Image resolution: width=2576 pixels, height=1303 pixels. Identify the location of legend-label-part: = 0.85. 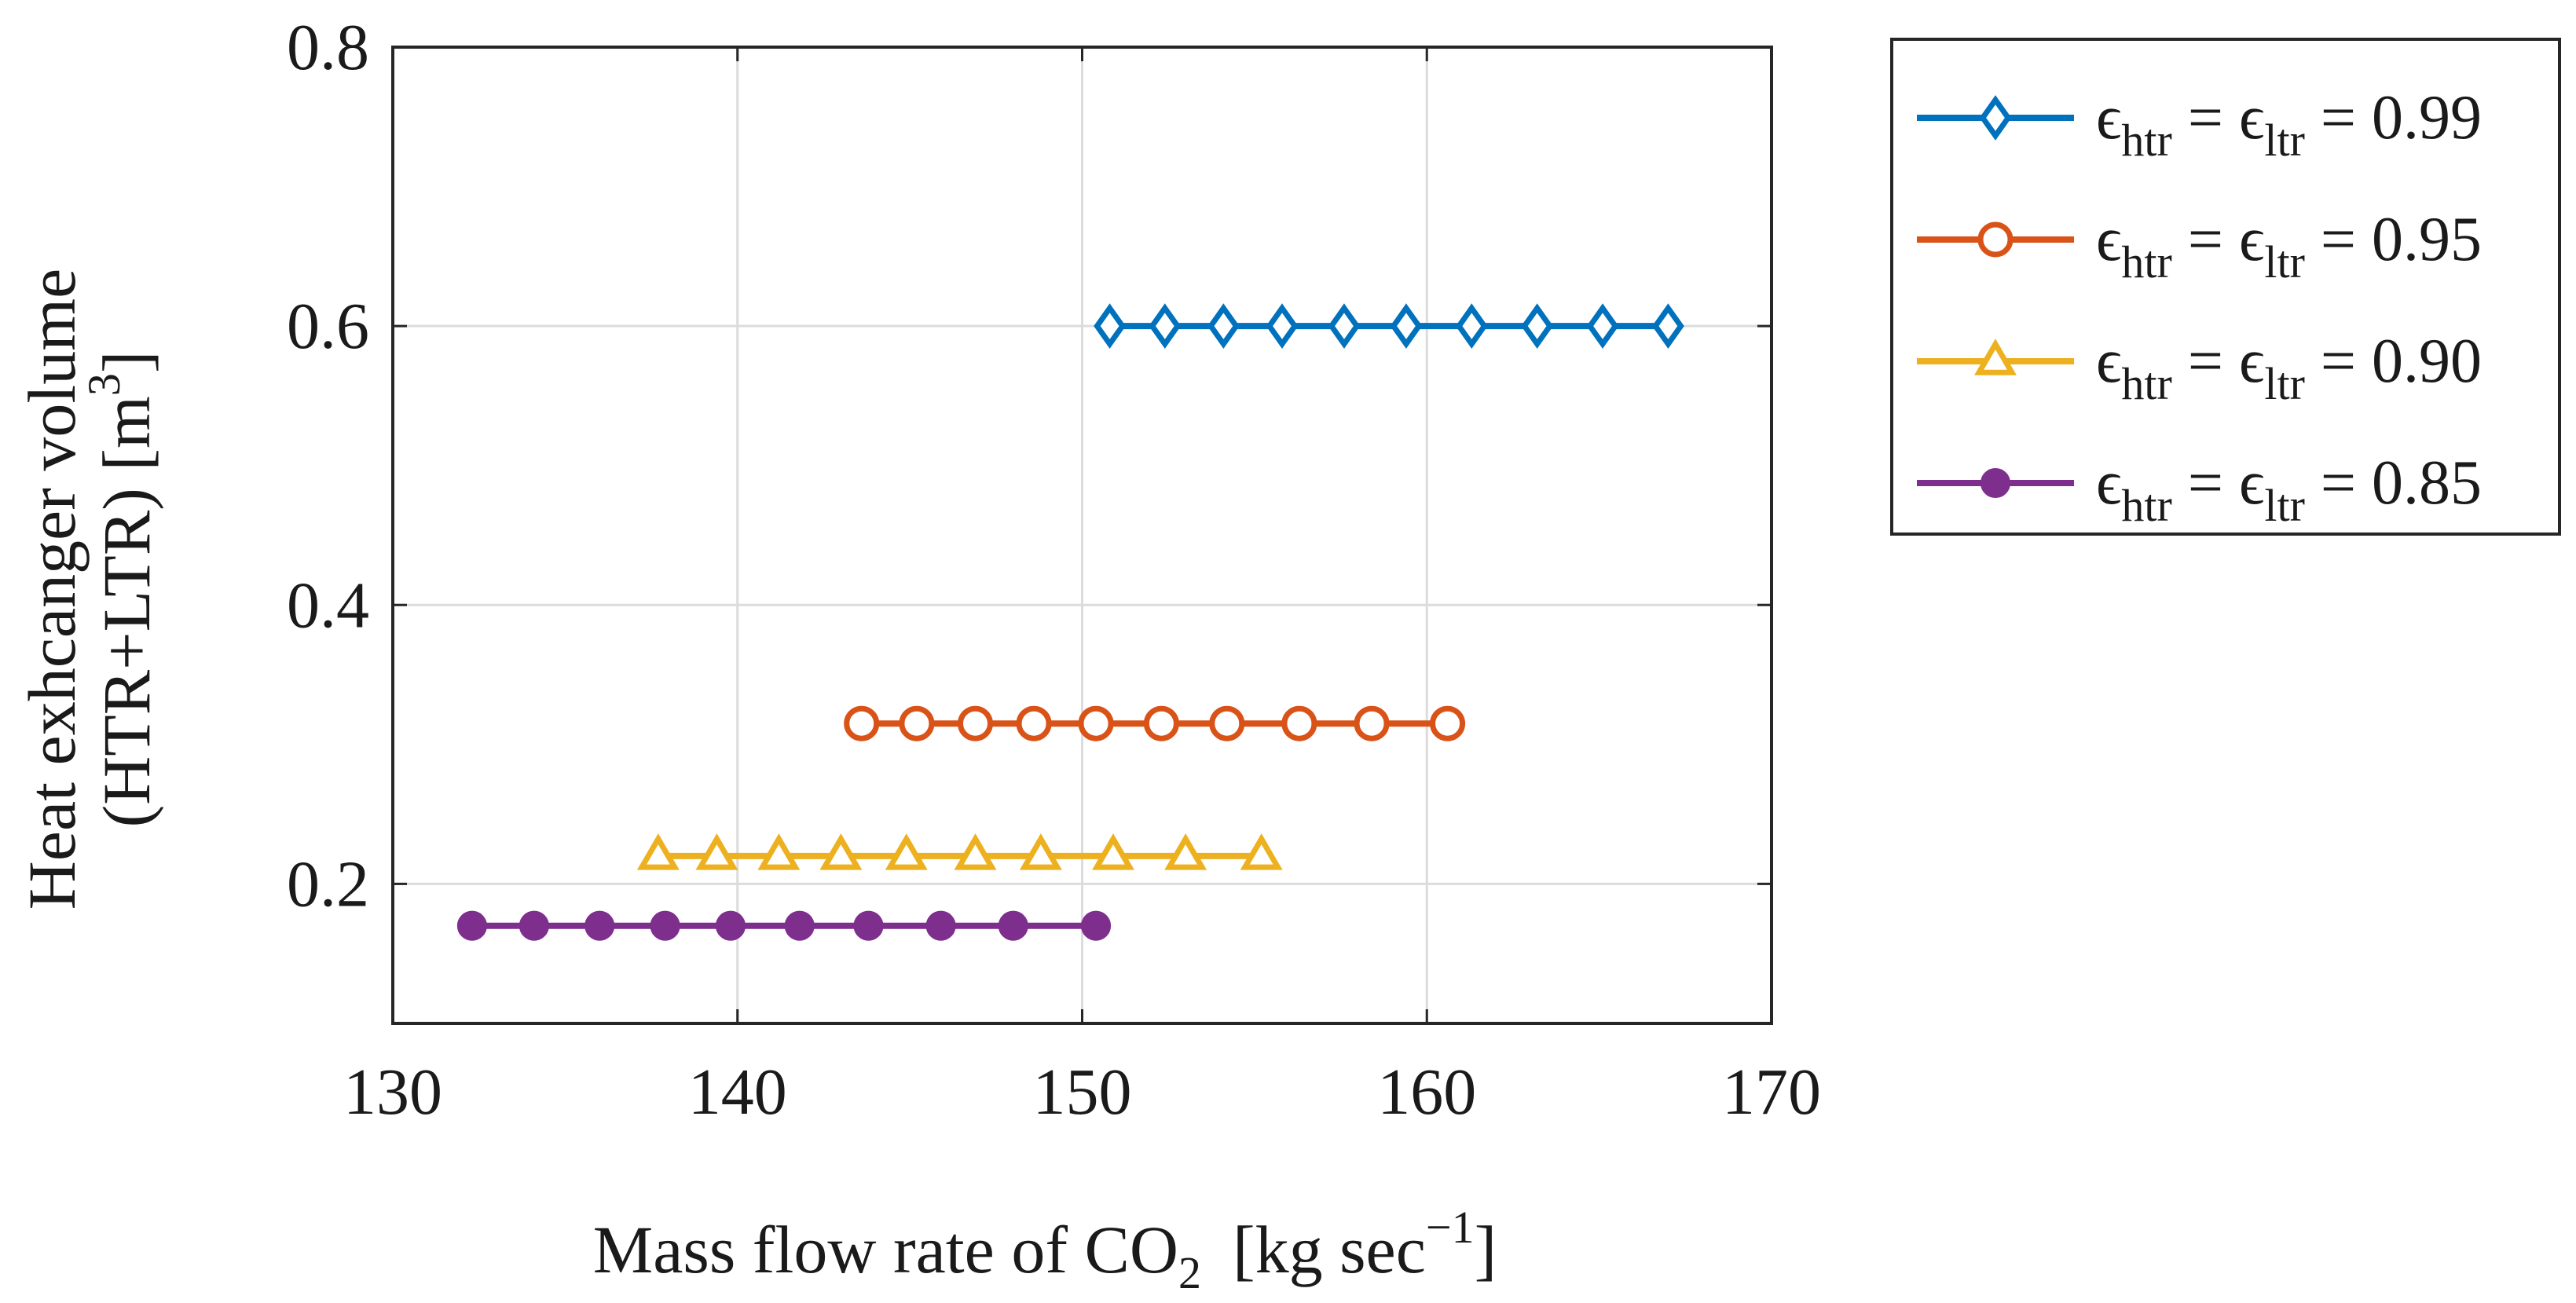
(2393, 483).